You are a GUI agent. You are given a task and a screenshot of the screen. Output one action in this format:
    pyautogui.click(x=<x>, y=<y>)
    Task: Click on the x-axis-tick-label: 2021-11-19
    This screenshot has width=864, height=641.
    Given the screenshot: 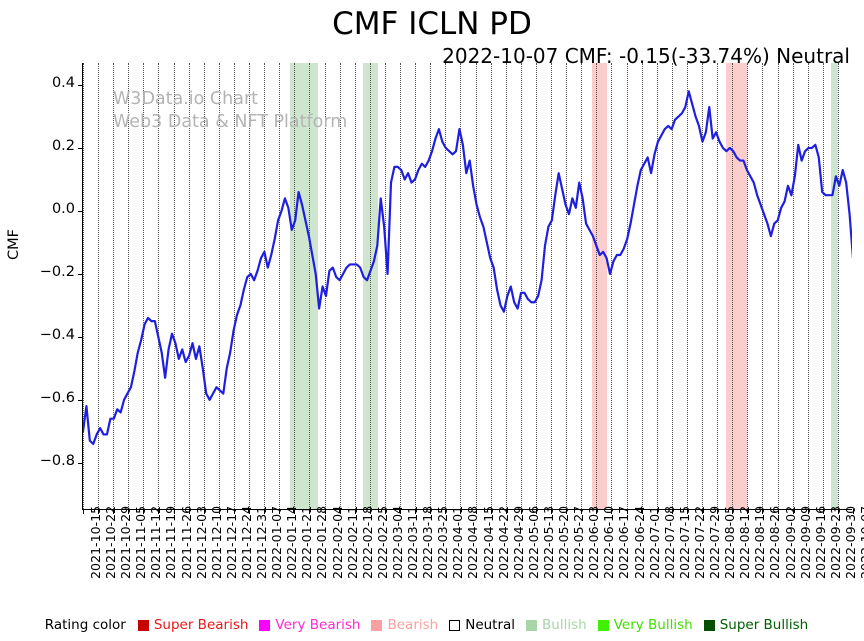 What is the action you would take?
    pyautogui.click(x=171, y=542)
    